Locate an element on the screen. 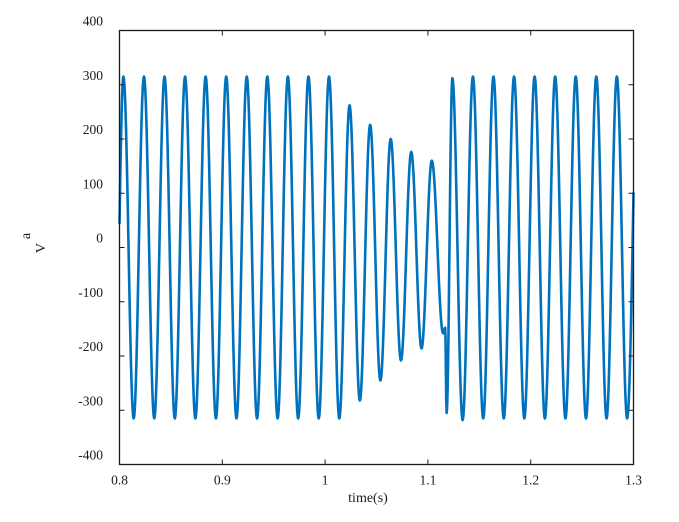 Image resolution: width=679 pixels, height=522 pixels. y-tick-label: -300 is located at coordinates (90, 400).